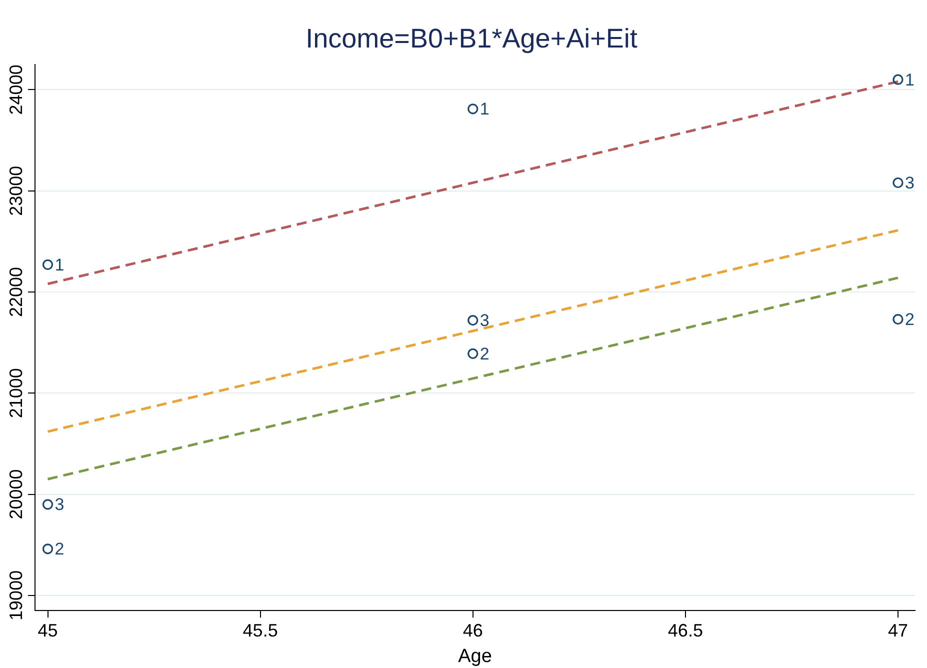 The image size is (927, 668). What do you see at coordinates (16, 494) in the screenshot?
I see `y-tick-label: 20000` at bounding box center [16, 494].